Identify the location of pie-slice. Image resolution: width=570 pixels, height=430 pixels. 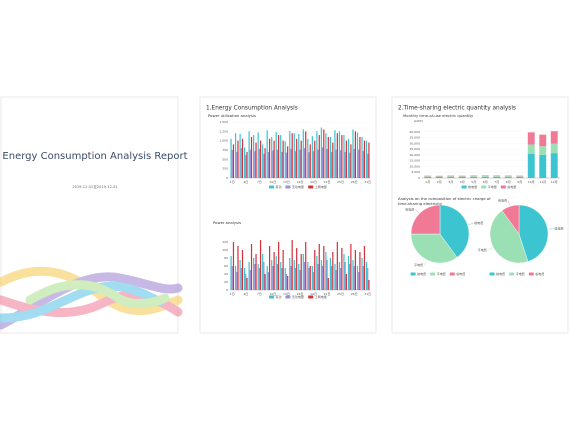
(434, 248).